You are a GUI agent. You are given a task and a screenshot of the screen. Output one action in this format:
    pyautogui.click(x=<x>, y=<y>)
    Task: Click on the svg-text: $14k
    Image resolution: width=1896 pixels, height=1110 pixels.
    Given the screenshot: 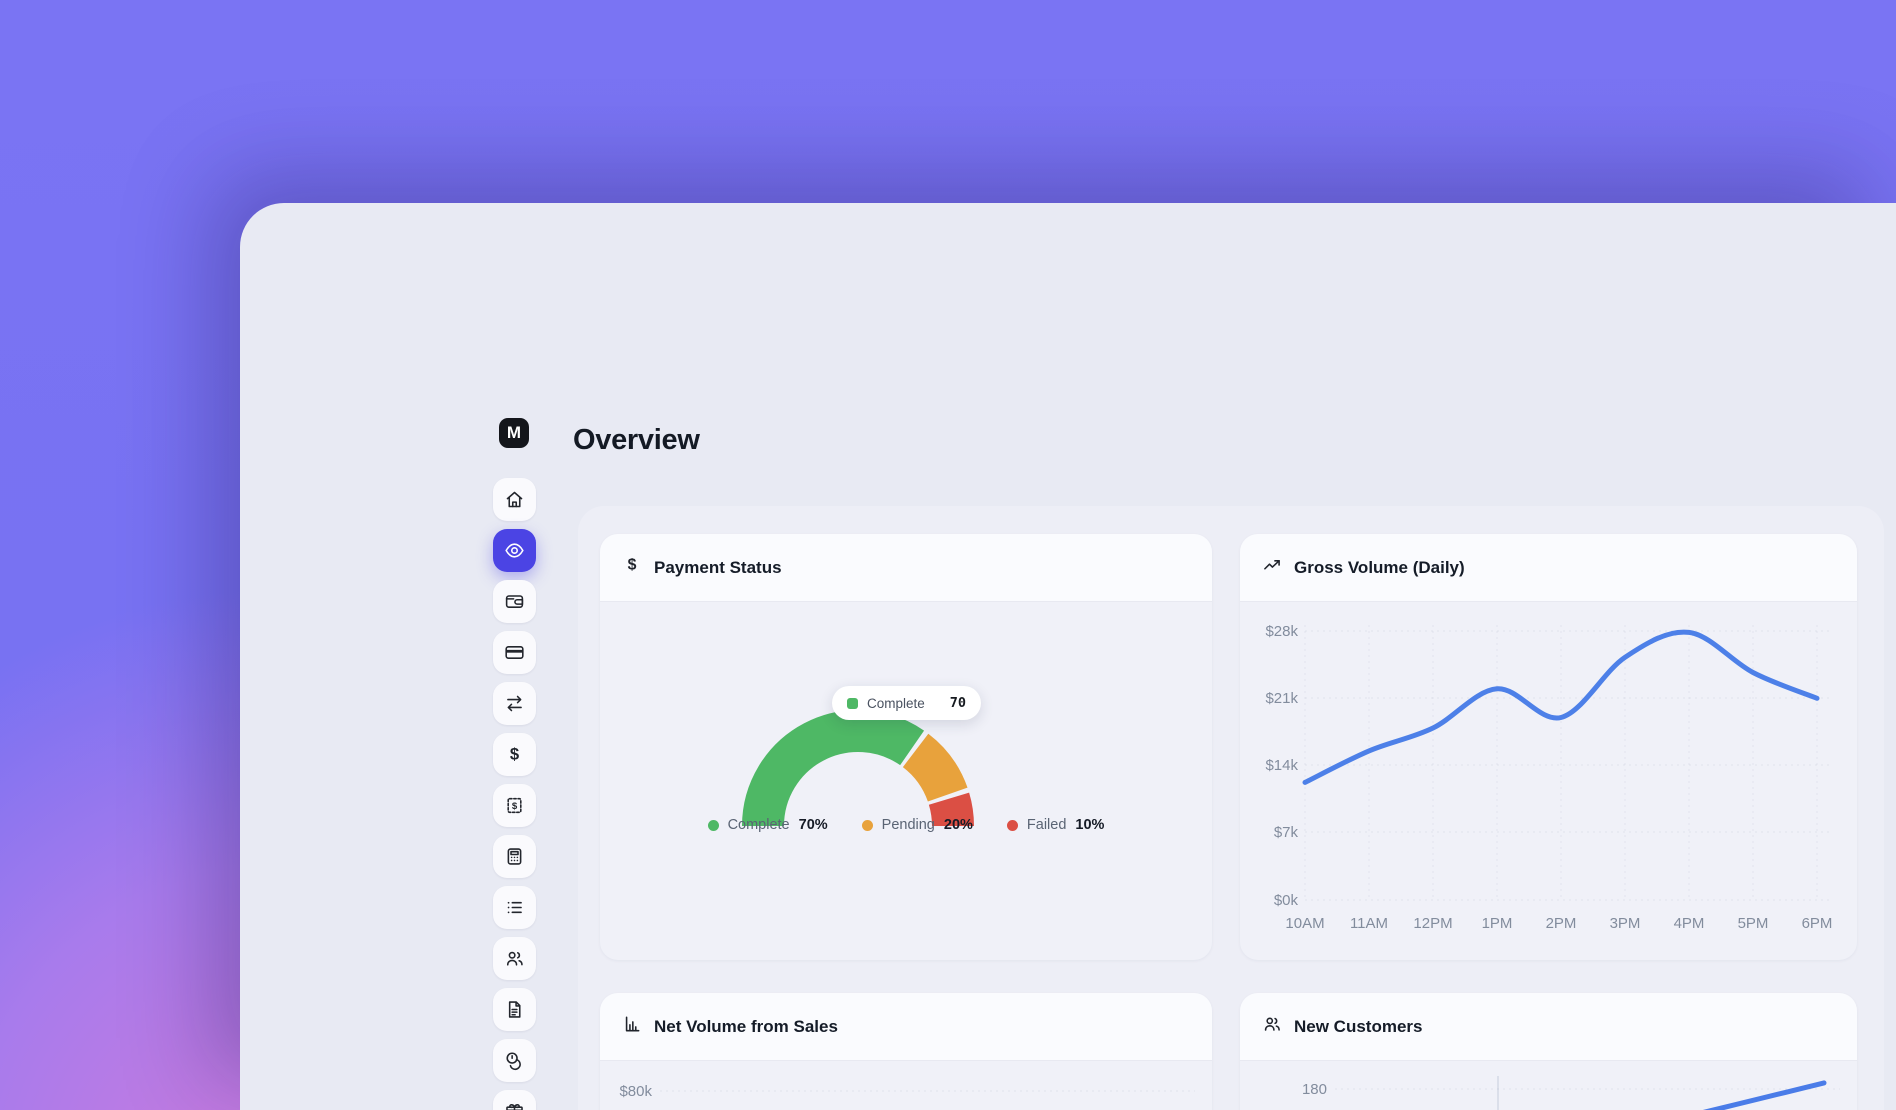 What is the action you would take?
    pyautogui.click(x=1281, y=765)
    